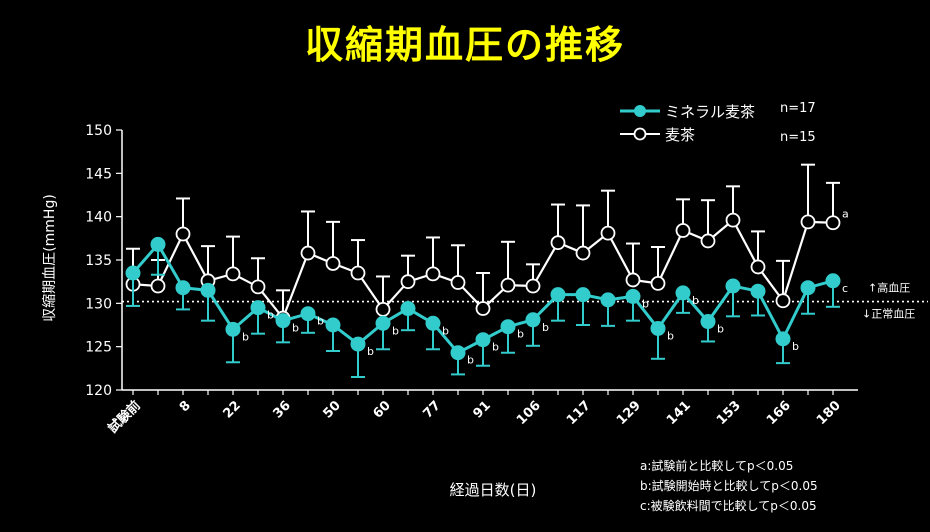 The image size is (930, 532). What do you see at coordinates (98, 348) in the screenshot?
I see `y-tick-label: 125` at bounding box center [98, 348].